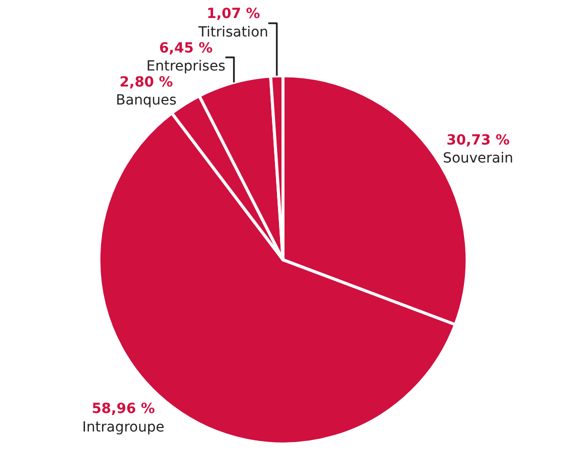 Image resolution: width=566 pixels, height=473 pixels. I want to click on slice-label: Banques, so click(146, 100).